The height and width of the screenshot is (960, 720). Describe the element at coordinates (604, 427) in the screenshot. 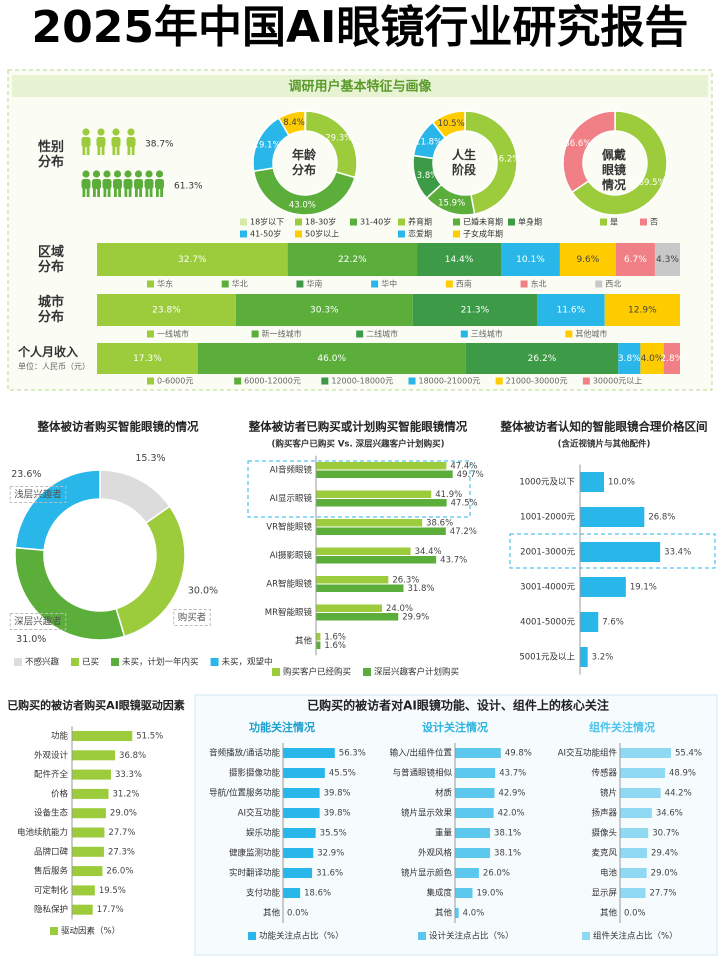

I see `chart-title: 整体被访者认知的智能眼镜合理价格区间` at that location.